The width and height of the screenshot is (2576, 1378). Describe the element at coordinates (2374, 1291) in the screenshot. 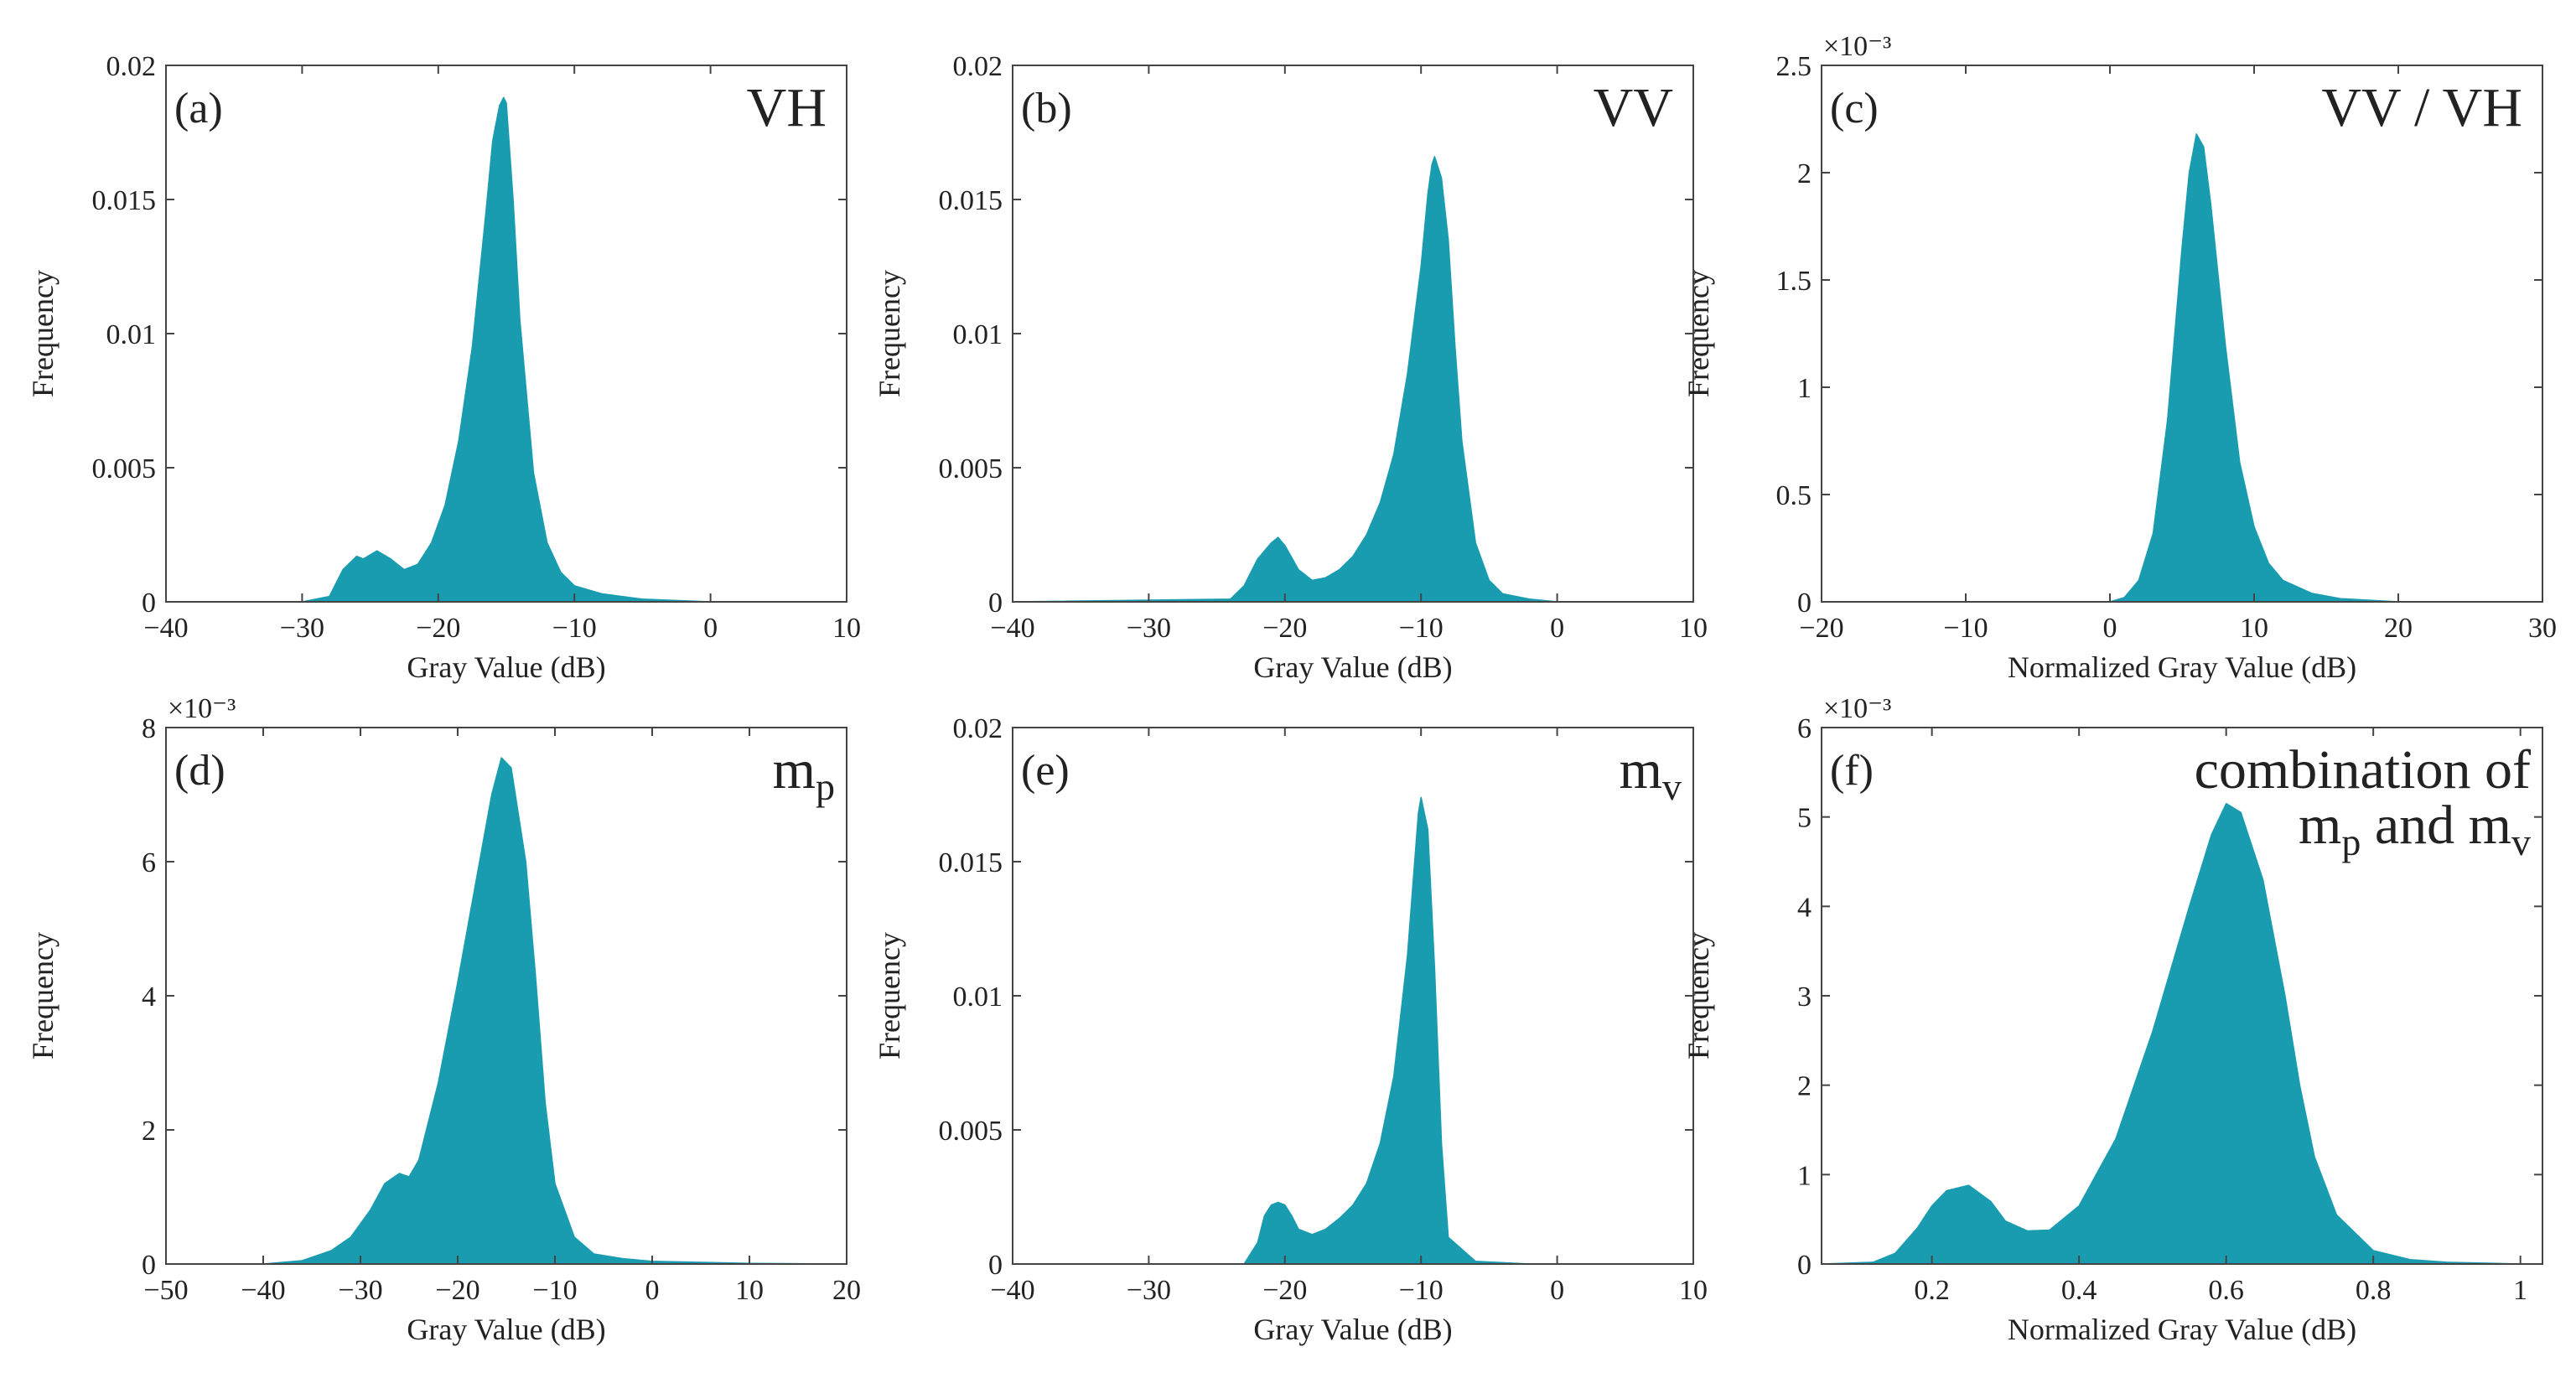

I see `x-tick-label: 0.8` at that location.